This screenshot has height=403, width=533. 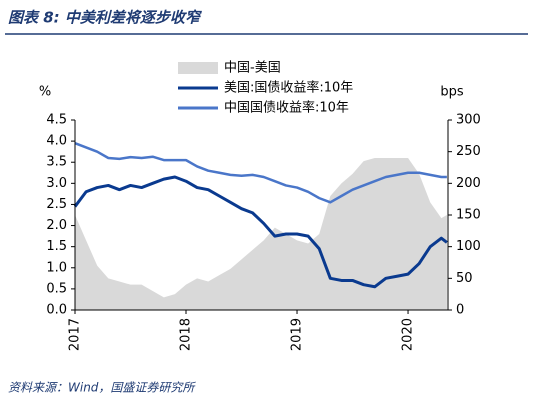 I want to click on y-tick-label: 0.0, so click(x=56, y=310).